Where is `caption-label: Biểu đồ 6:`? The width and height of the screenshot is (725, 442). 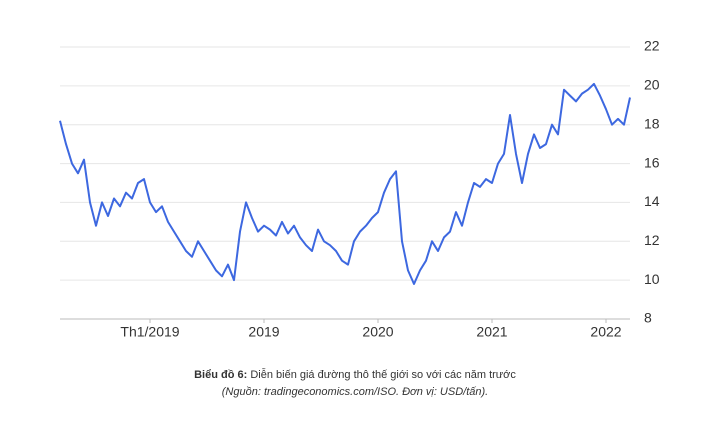
caption-label: Biểu đồ 6: is located at coordinates (220, 375).